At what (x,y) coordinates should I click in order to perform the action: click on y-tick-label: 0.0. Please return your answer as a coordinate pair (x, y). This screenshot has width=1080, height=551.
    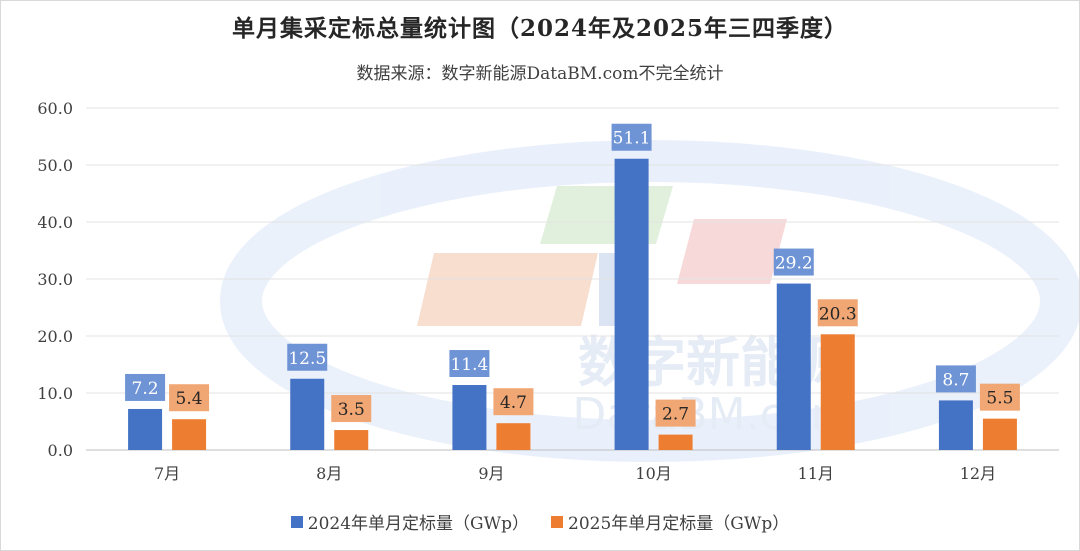
    Looking at the image, I should click on (60, 450).